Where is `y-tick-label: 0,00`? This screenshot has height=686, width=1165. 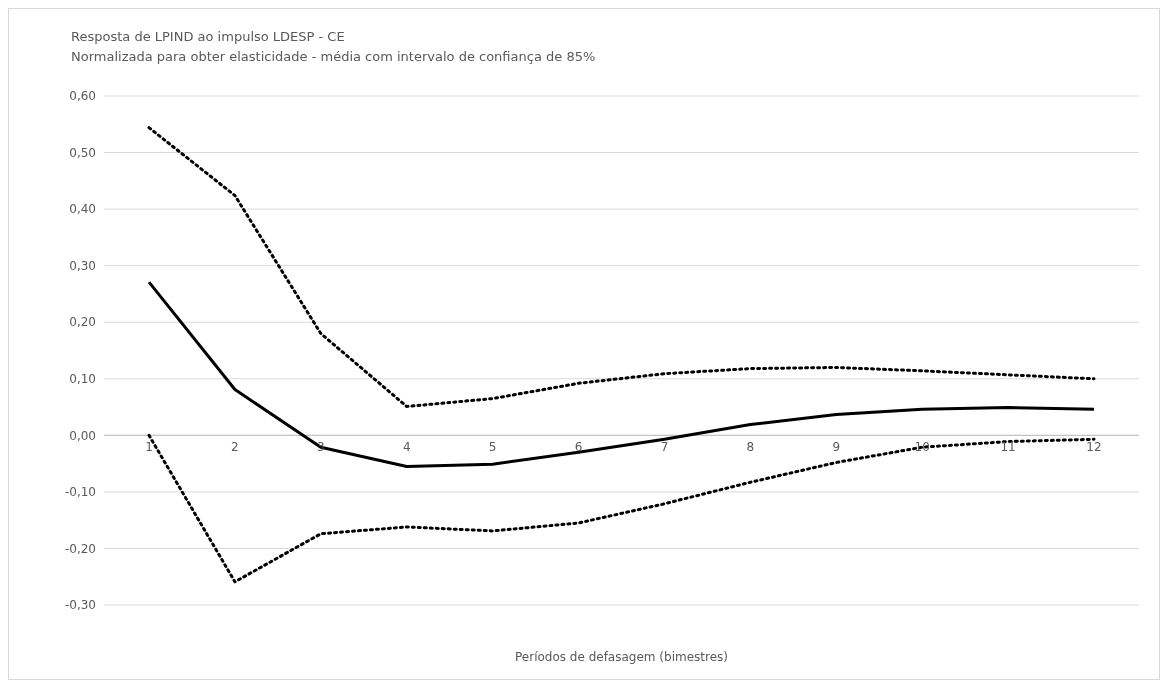
y-tick-label: 0,00 is located at coordinates (82, 435).